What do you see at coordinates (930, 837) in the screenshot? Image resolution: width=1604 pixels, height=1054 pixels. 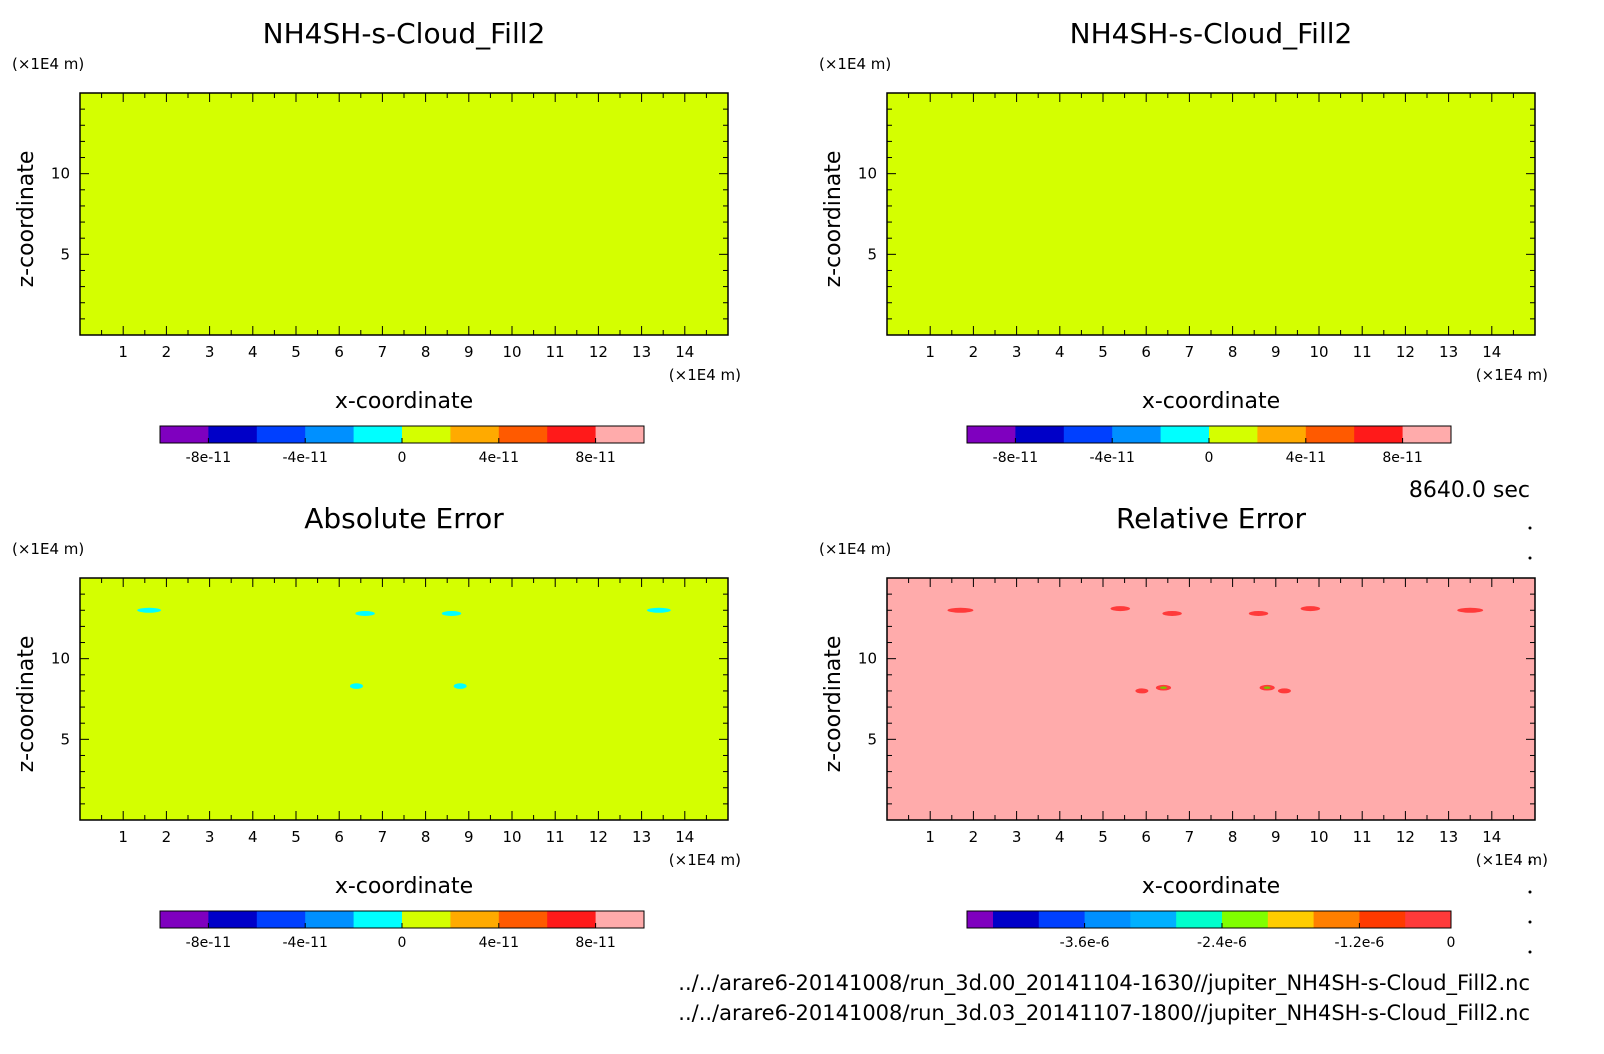 I see `panel-4-xtick-label: 1` at bounding box center [930, 837].